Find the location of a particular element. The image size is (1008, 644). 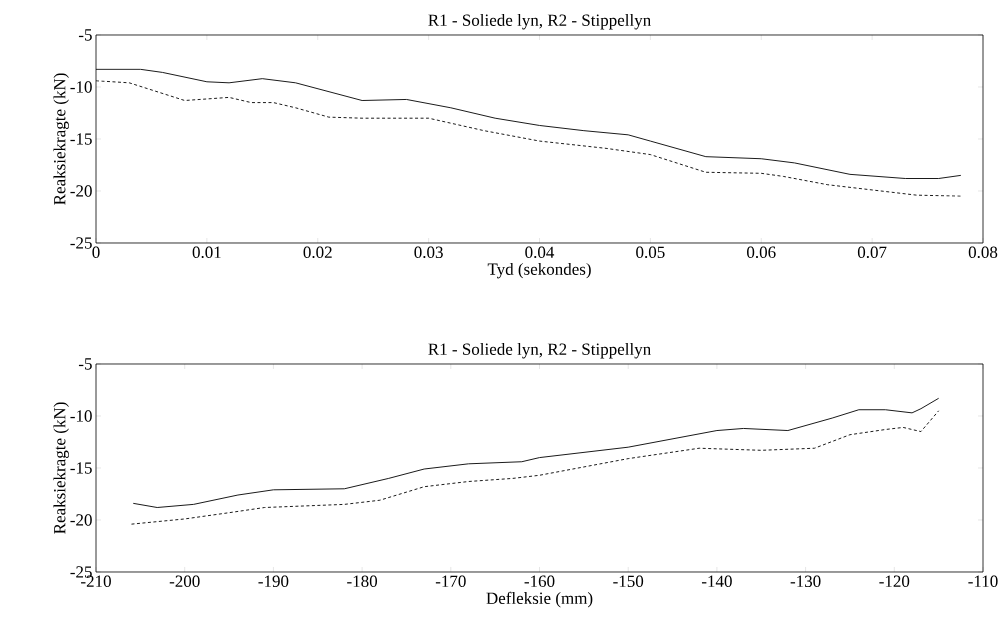

x-tick-label: -190 is located at coordinates (273, 581).